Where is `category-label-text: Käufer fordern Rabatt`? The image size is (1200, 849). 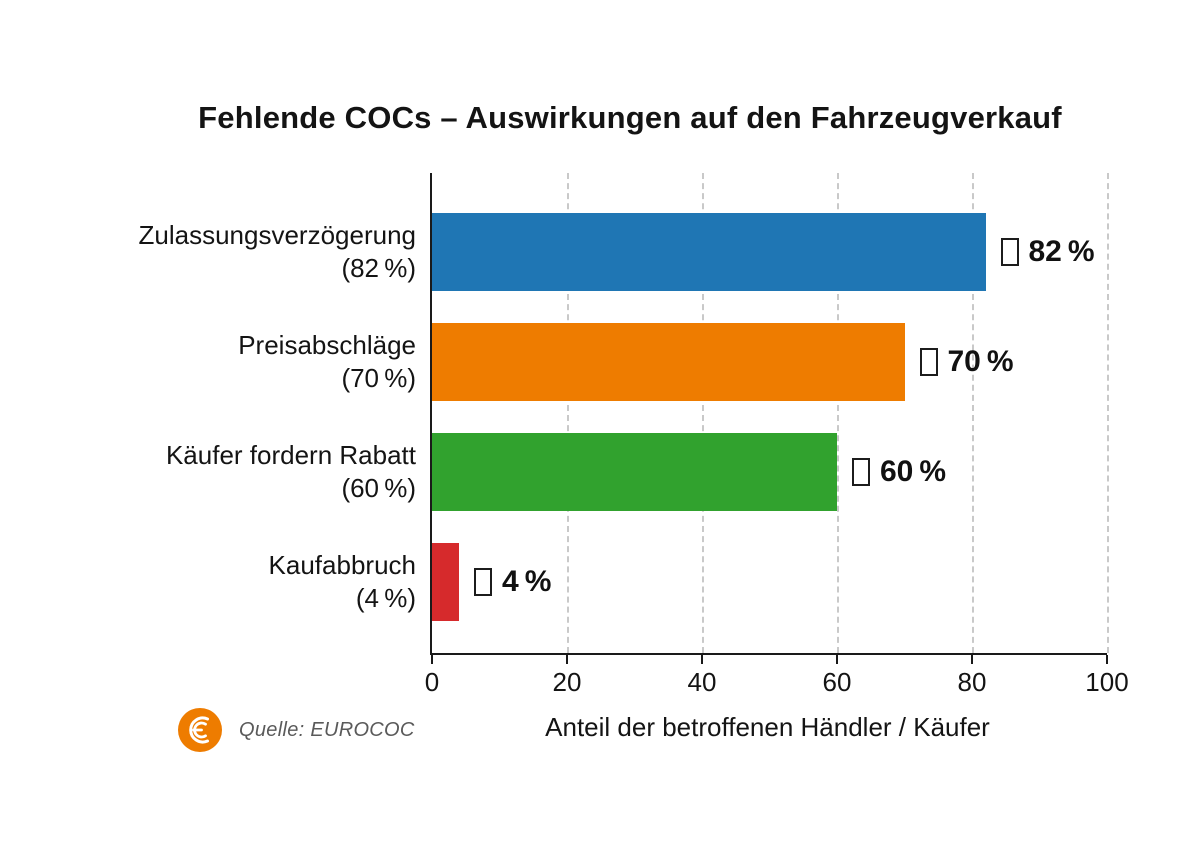 category-label-text: Käufer fordern Rabatt is located at coordinates (290, 455).